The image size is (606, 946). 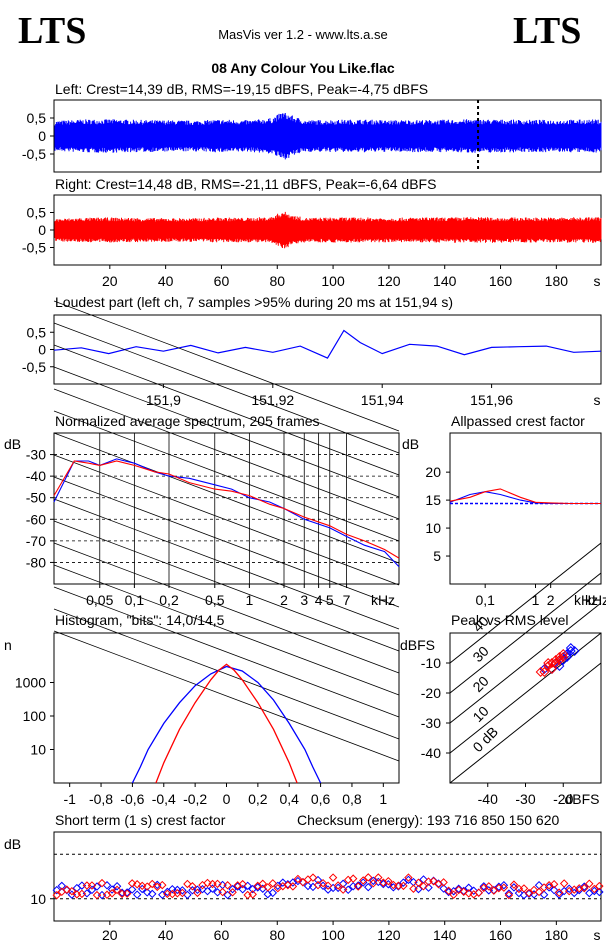 I want to click on peak-rms-y-unit: dBFS, so click(x=417, y=645).